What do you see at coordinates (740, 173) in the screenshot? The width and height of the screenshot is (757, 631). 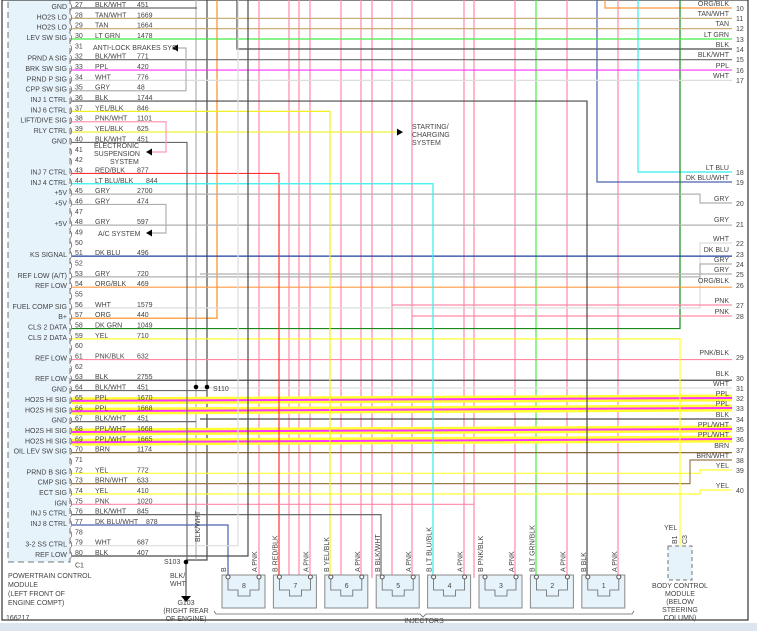 I see `right-pin-number: 18` at bounding box center [740, 173].